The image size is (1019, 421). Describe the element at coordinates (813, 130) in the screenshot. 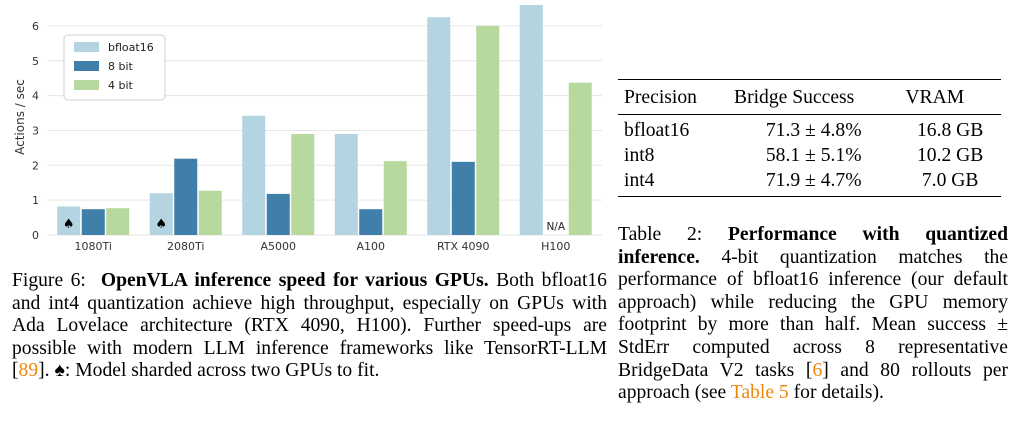

I see `cell-success: 71.3 ± 4.8%` at that location.